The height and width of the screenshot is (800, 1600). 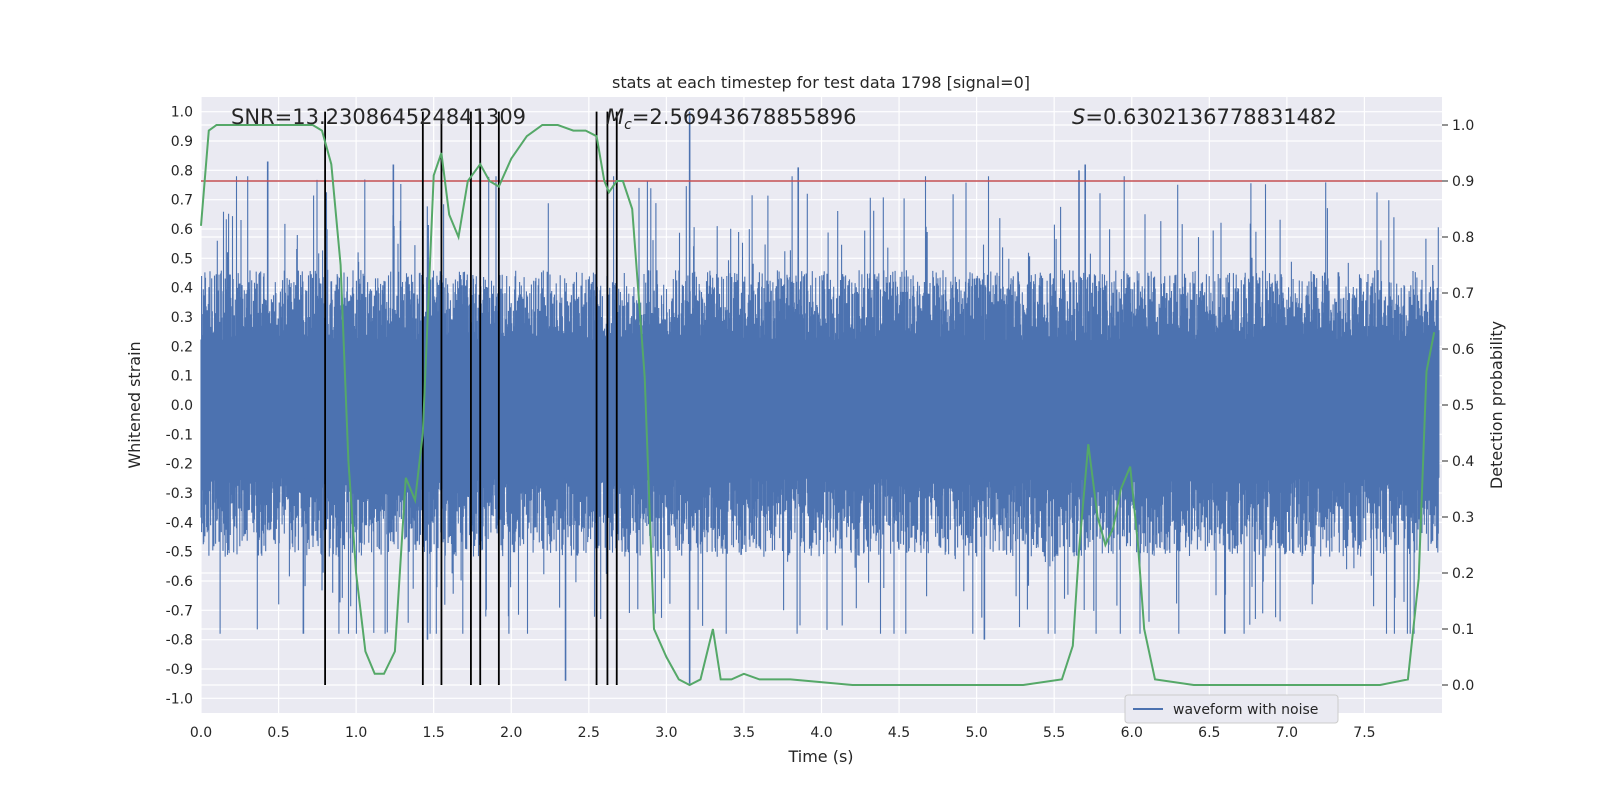 I want to click on x-tick-label: 3.0, so click(x=666, y=733).